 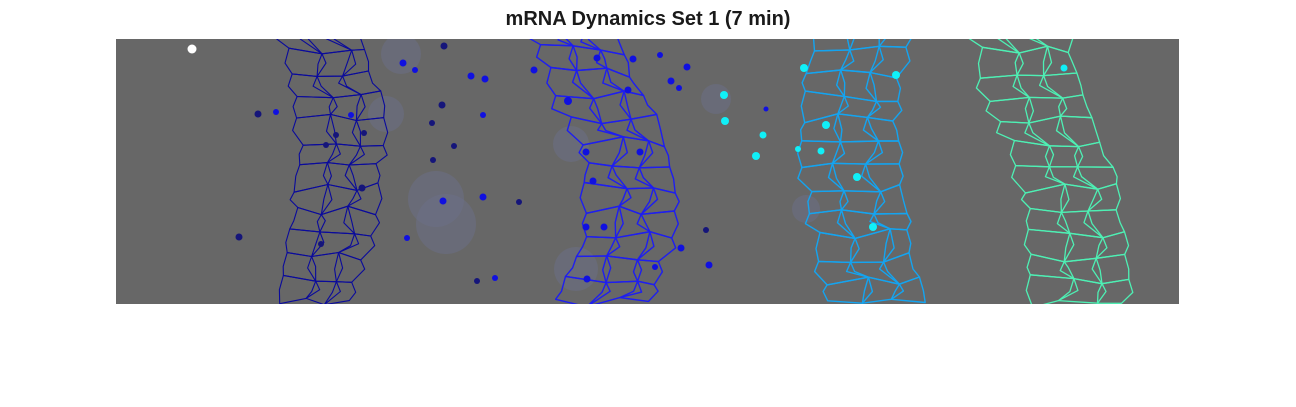 I want to click on figure-title: mRNA Dynamics Set 1 (7 min), so click(x=648, y=19).